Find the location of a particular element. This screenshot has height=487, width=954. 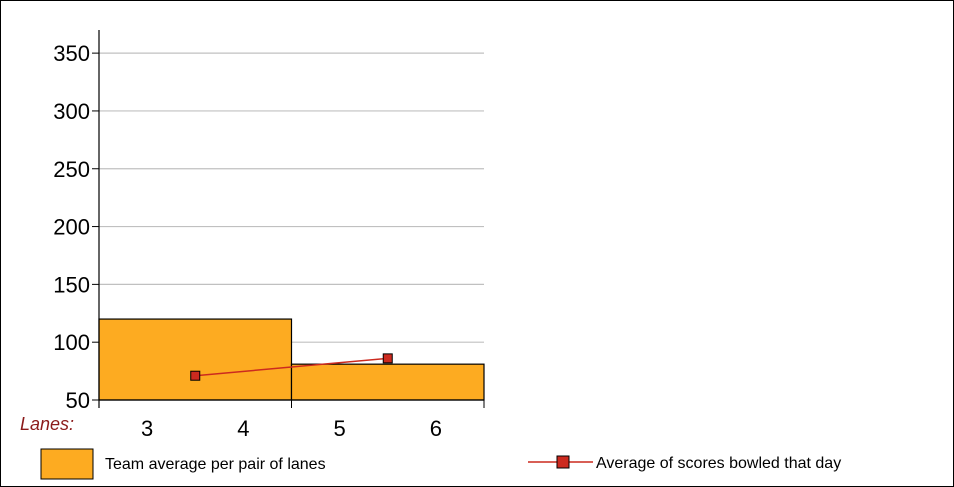

x-tick-label: 6 is located at coordinates (436, 428).